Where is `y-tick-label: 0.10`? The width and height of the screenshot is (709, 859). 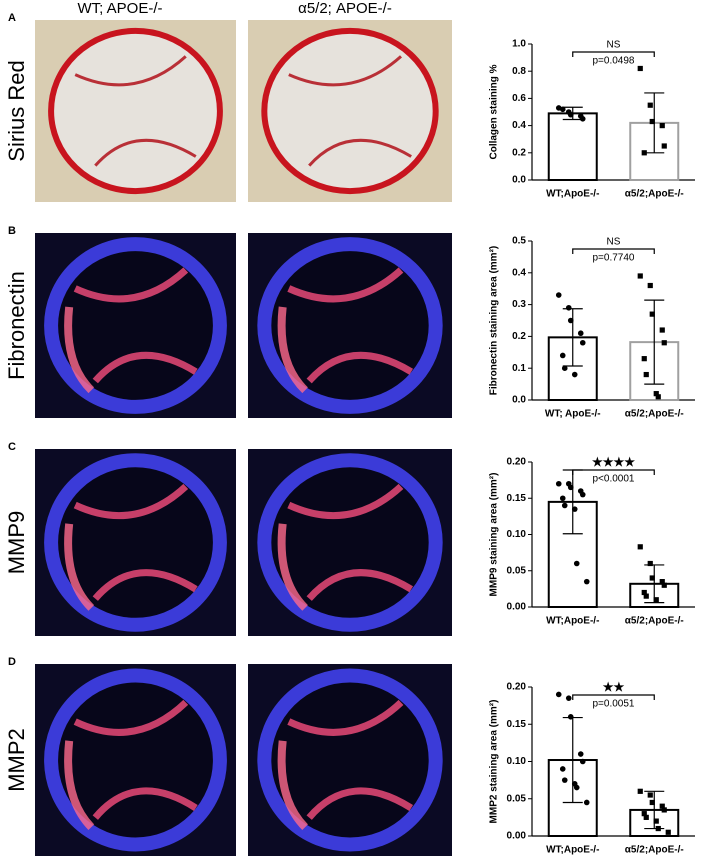
y-tick-label: 0.10 is located at coordinates (517, 761).